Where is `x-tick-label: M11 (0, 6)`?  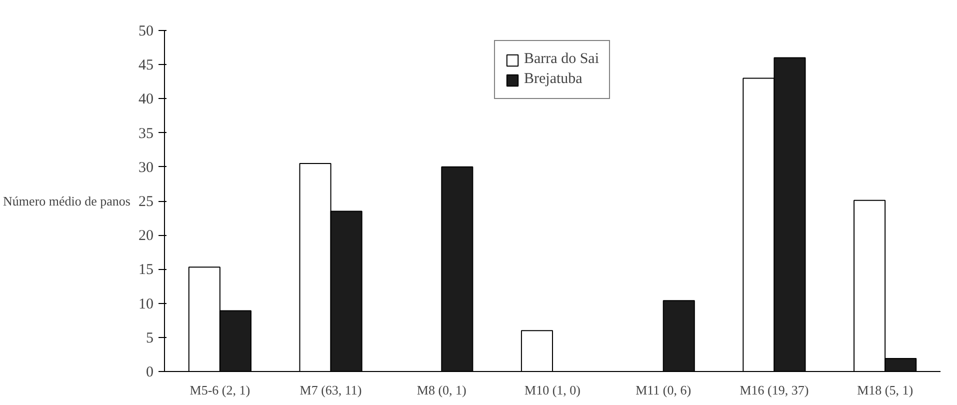
x-tick-label: M11 (0, 6) is located at coordinates (664, 390).